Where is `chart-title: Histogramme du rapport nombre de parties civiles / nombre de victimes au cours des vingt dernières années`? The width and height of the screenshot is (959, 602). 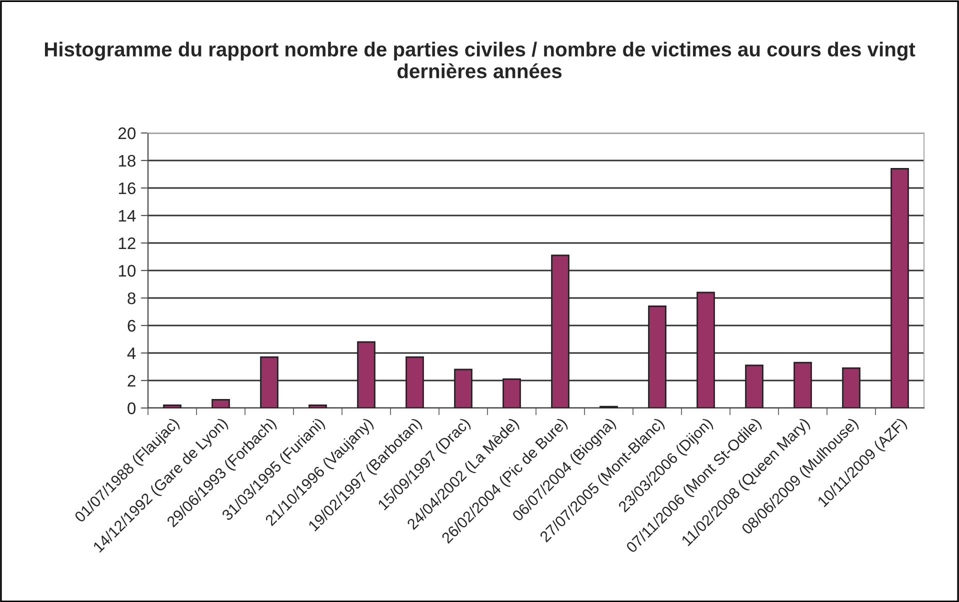 chart-title: Histogramme du rapport nombre de parties civiles / nombre de victimes au cours des vingt dernières années is located at coordinates (480, 60).